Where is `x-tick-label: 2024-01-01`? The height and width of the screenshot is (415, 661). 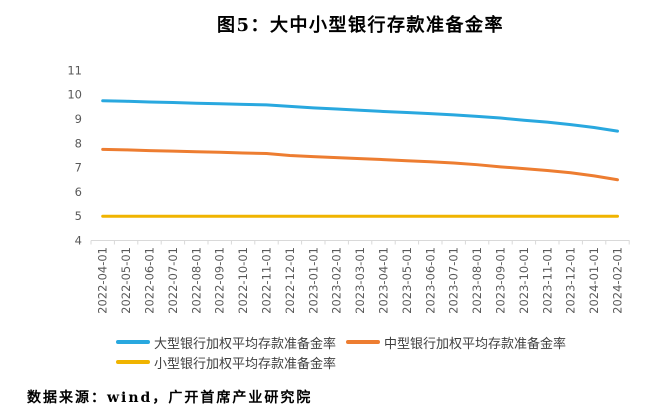 x-tick-label: 2024-01-01 is located at coordinates (594, 280).